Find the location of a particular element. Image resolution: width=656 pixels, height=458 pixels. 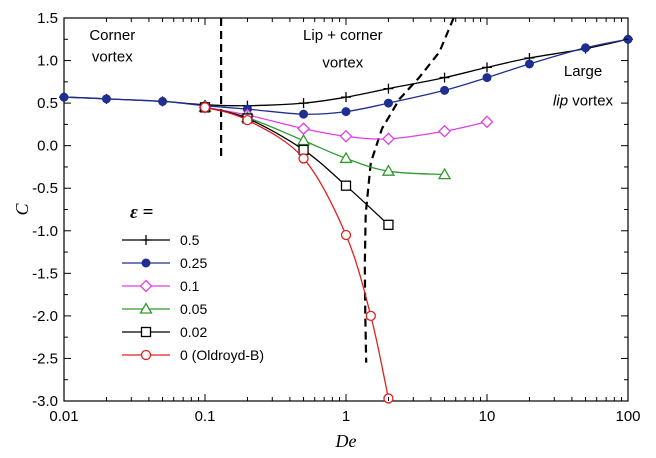

region-label: lip vortex is located at coordinates (583, 101).